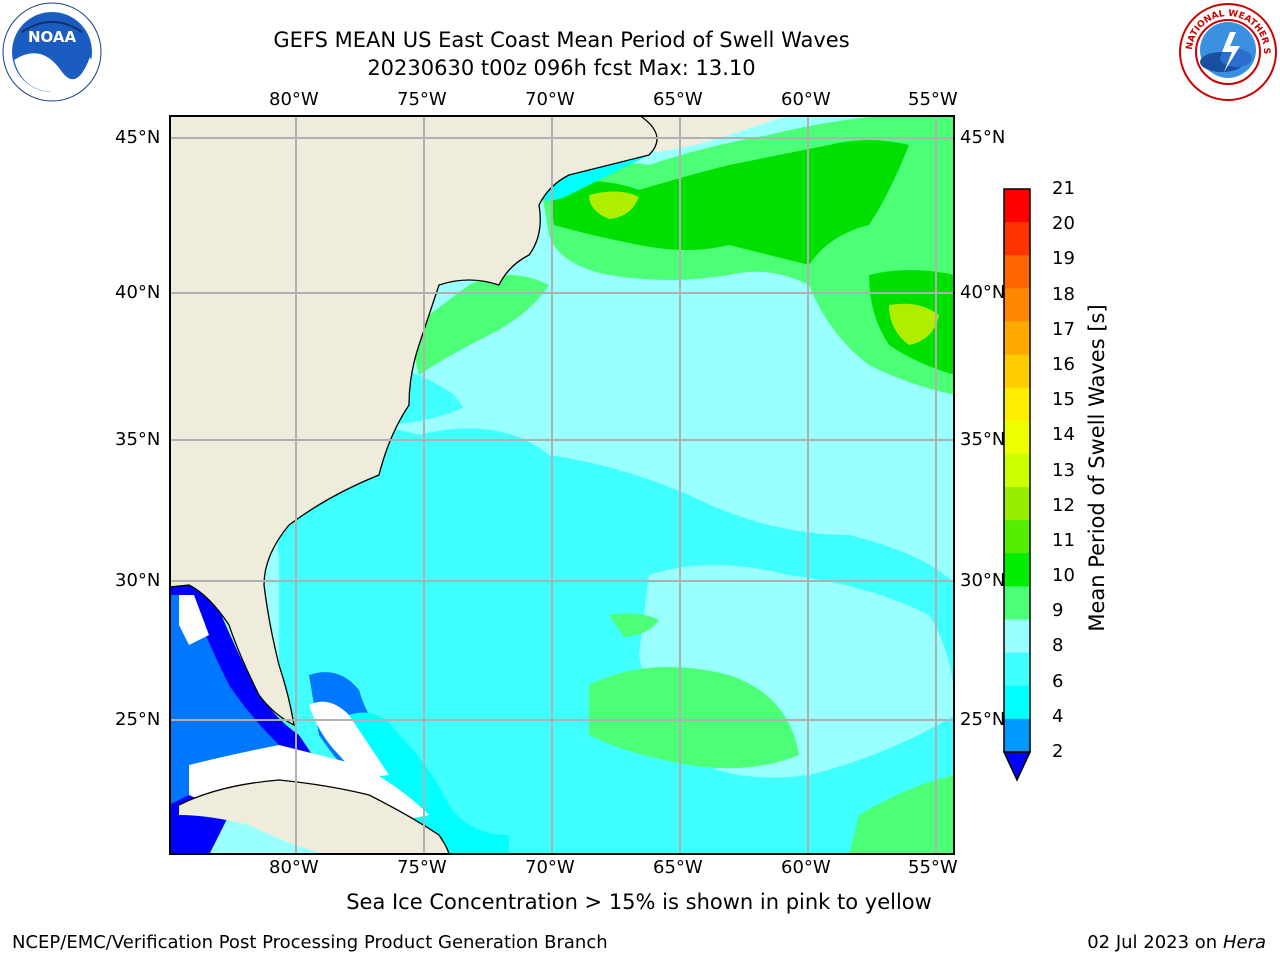 This screenshot has width=1280, height=960. I want to click on lat-label-right-30n: 30°N, so click(983, 580).